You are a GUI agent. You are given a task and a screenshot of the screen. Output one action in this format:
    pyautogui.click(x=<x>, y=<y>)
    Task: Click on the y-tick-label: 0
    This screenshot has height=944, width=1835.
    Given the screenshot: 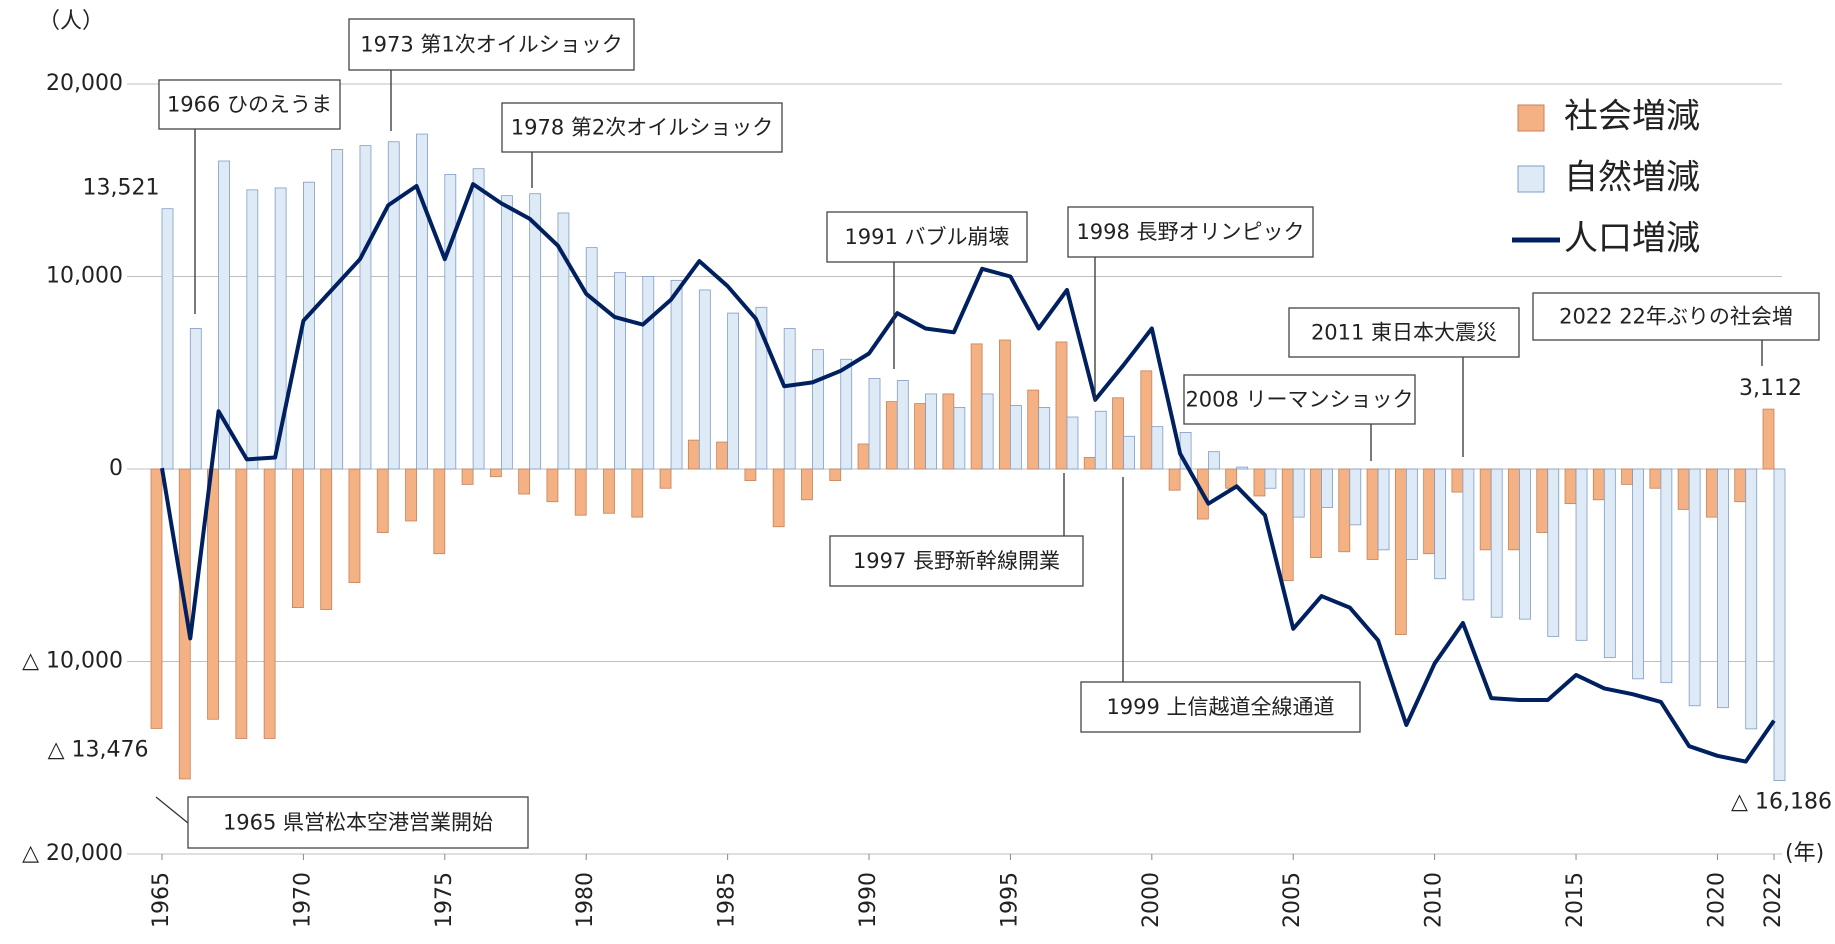 What is the action you would take?
    pyautogui.click(x=116, y=468)
    